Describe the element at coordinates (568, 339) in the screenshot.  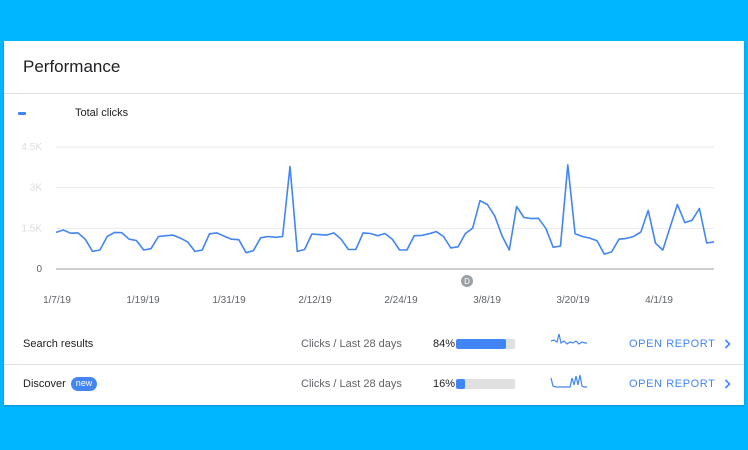
I see `sparkline-search` at that location.